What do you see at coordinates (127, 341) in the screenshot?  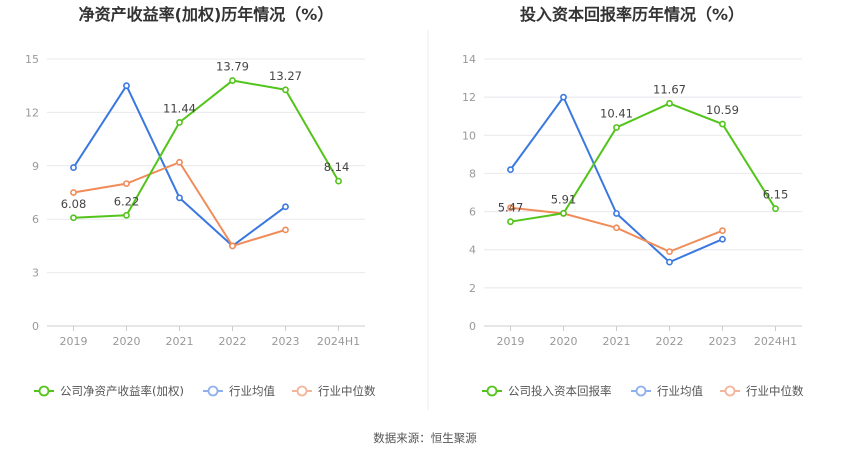 I see `roe-x-tick-label: 2020` at bounding box center [127, 341].